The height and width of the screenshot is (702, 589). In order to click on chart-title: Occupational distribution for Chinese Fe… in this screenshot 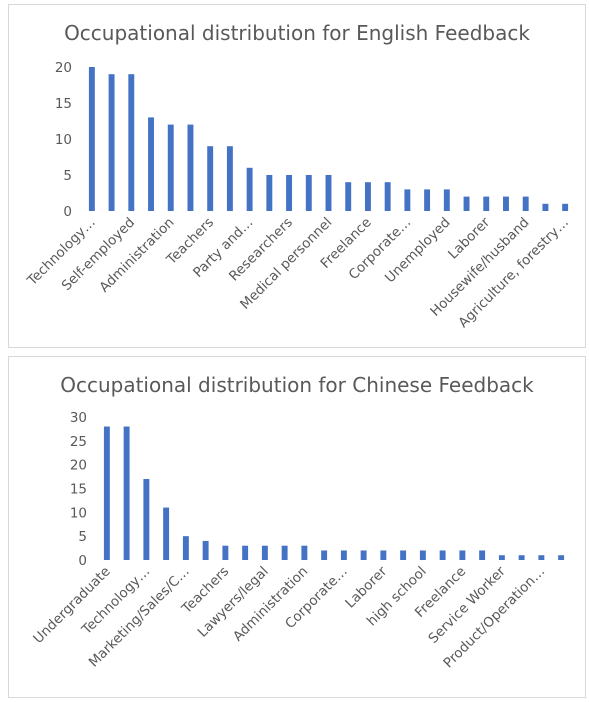, I will do `click(297, 385)`.